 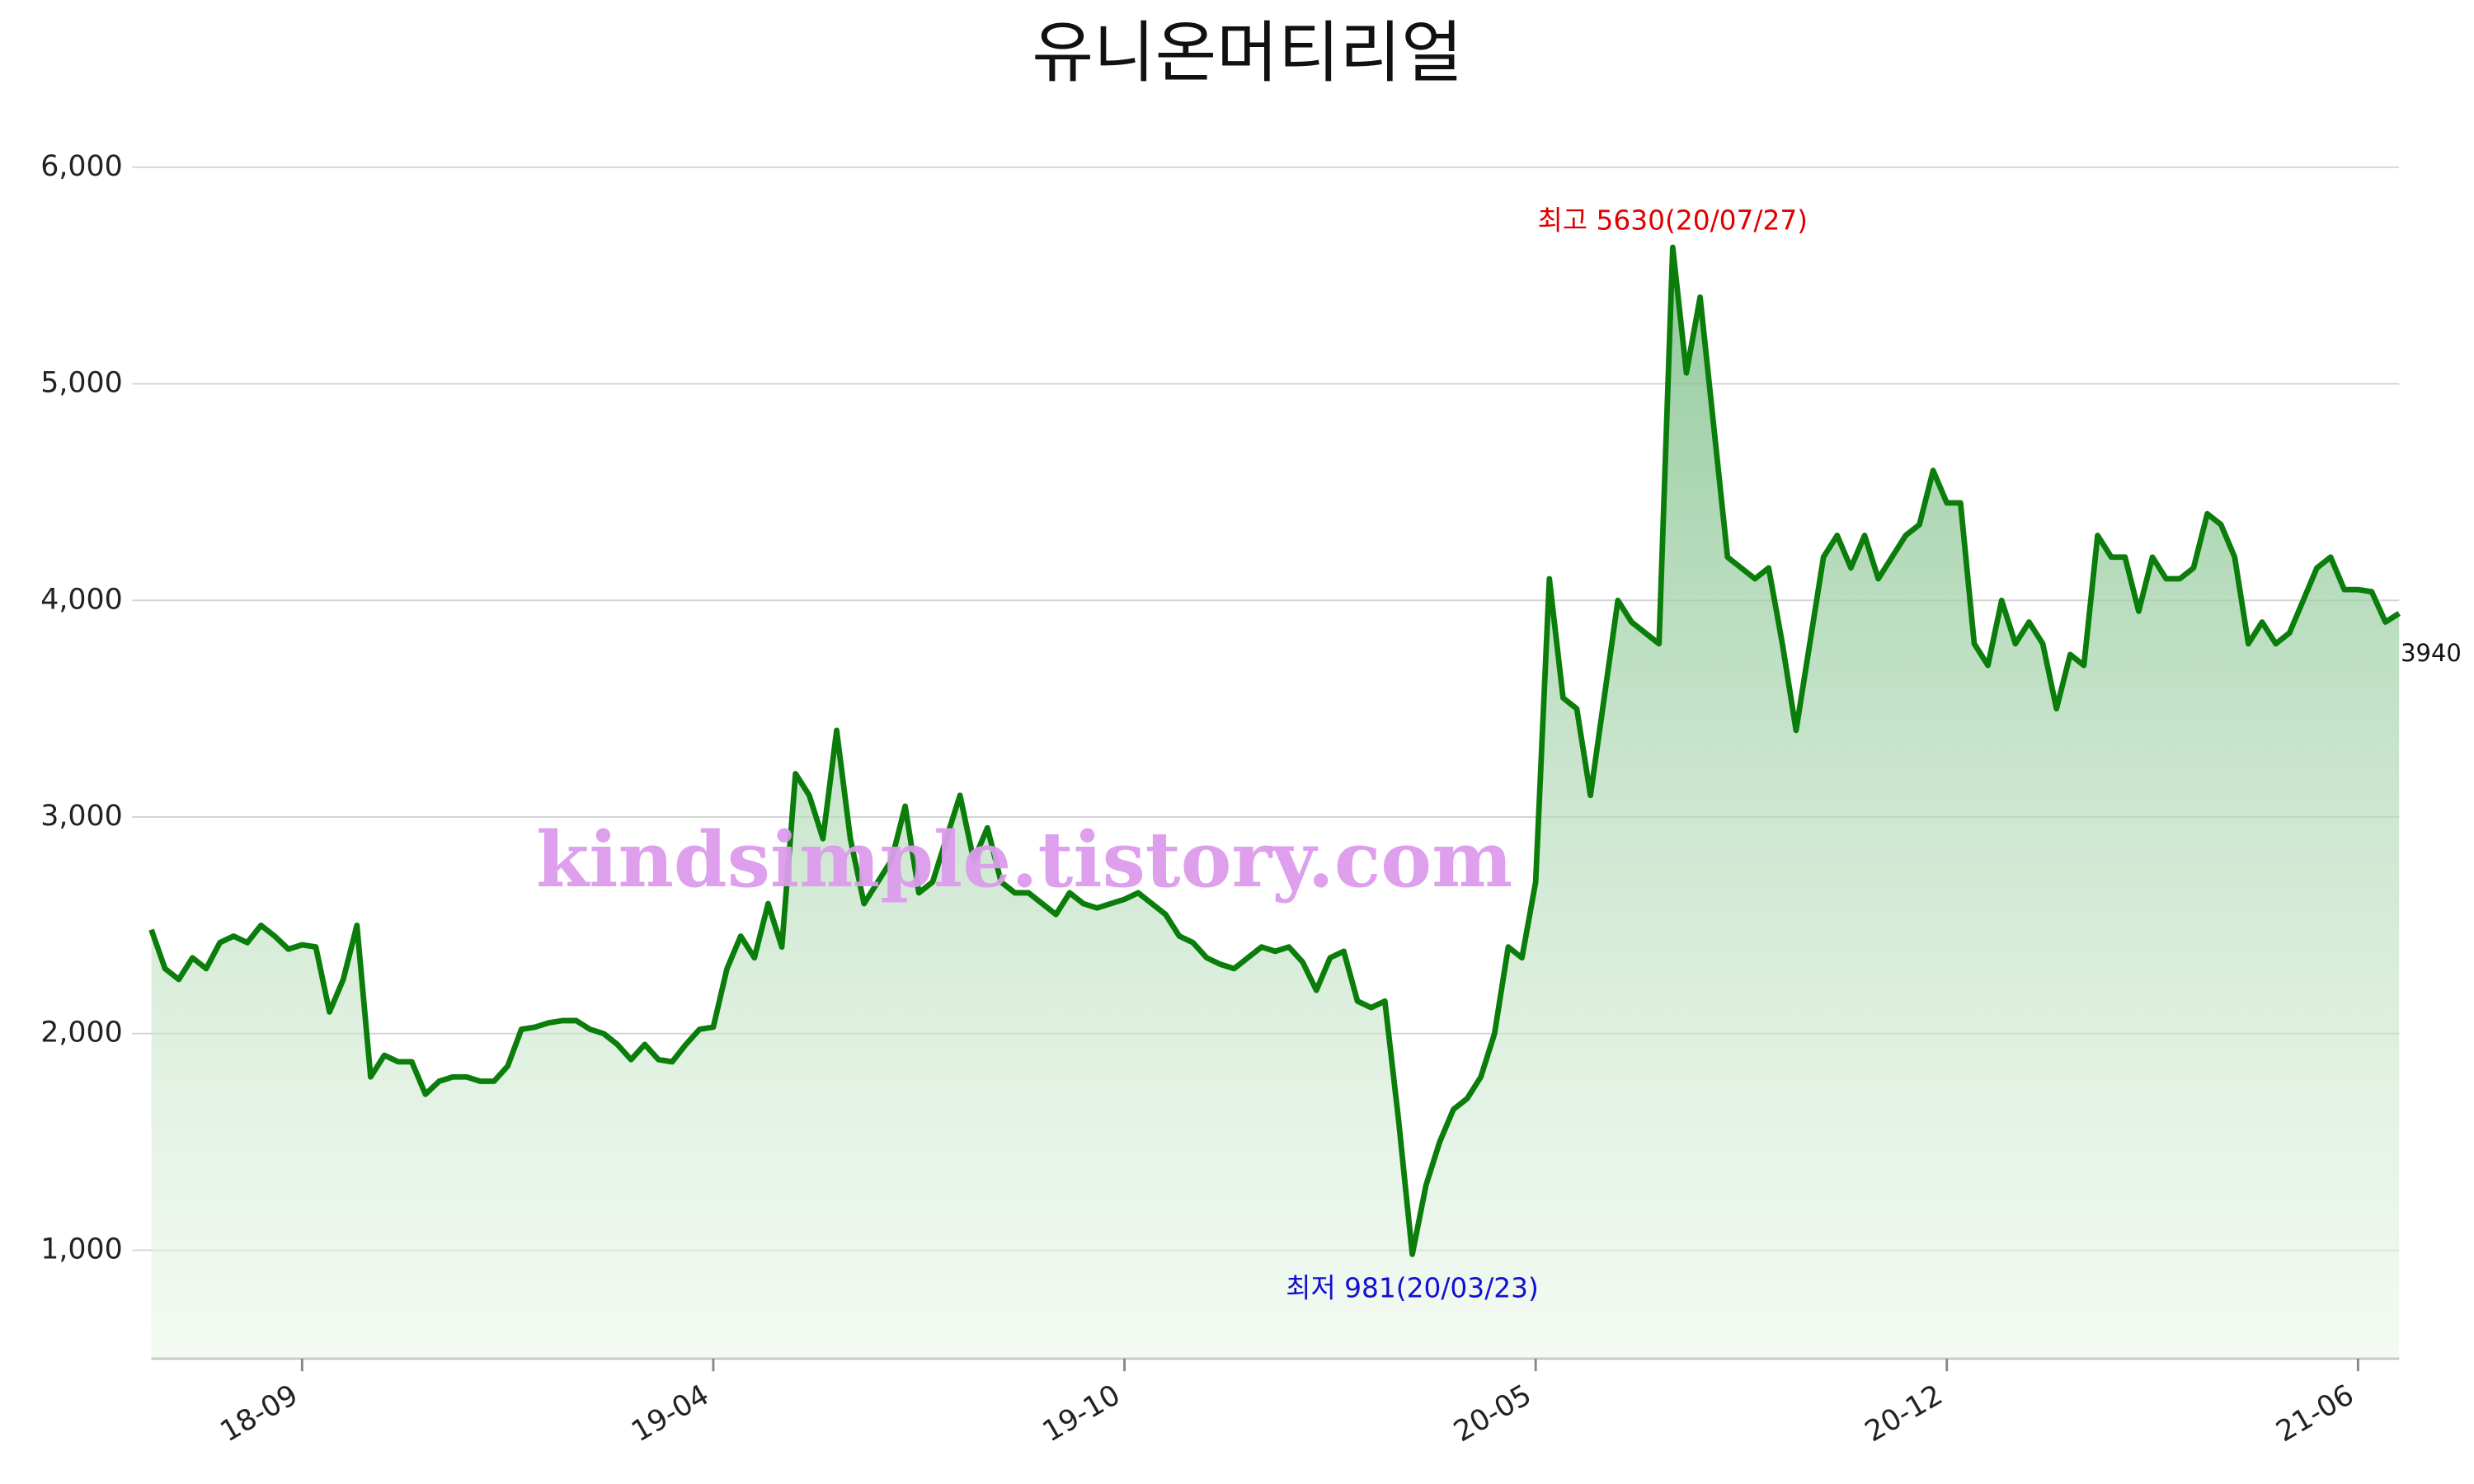 I want to click on y-tick-label: 5,000, so click(x=81, y=383).